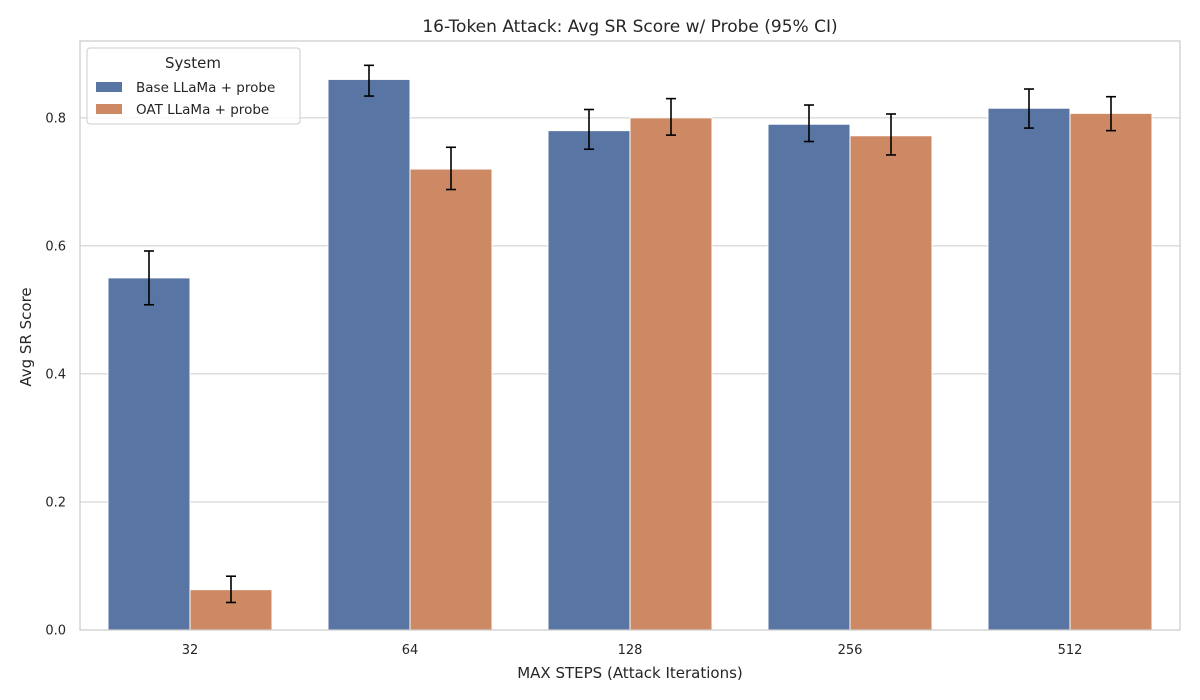  I want to click on legend-swatch-base-llama, so click(109, 87).